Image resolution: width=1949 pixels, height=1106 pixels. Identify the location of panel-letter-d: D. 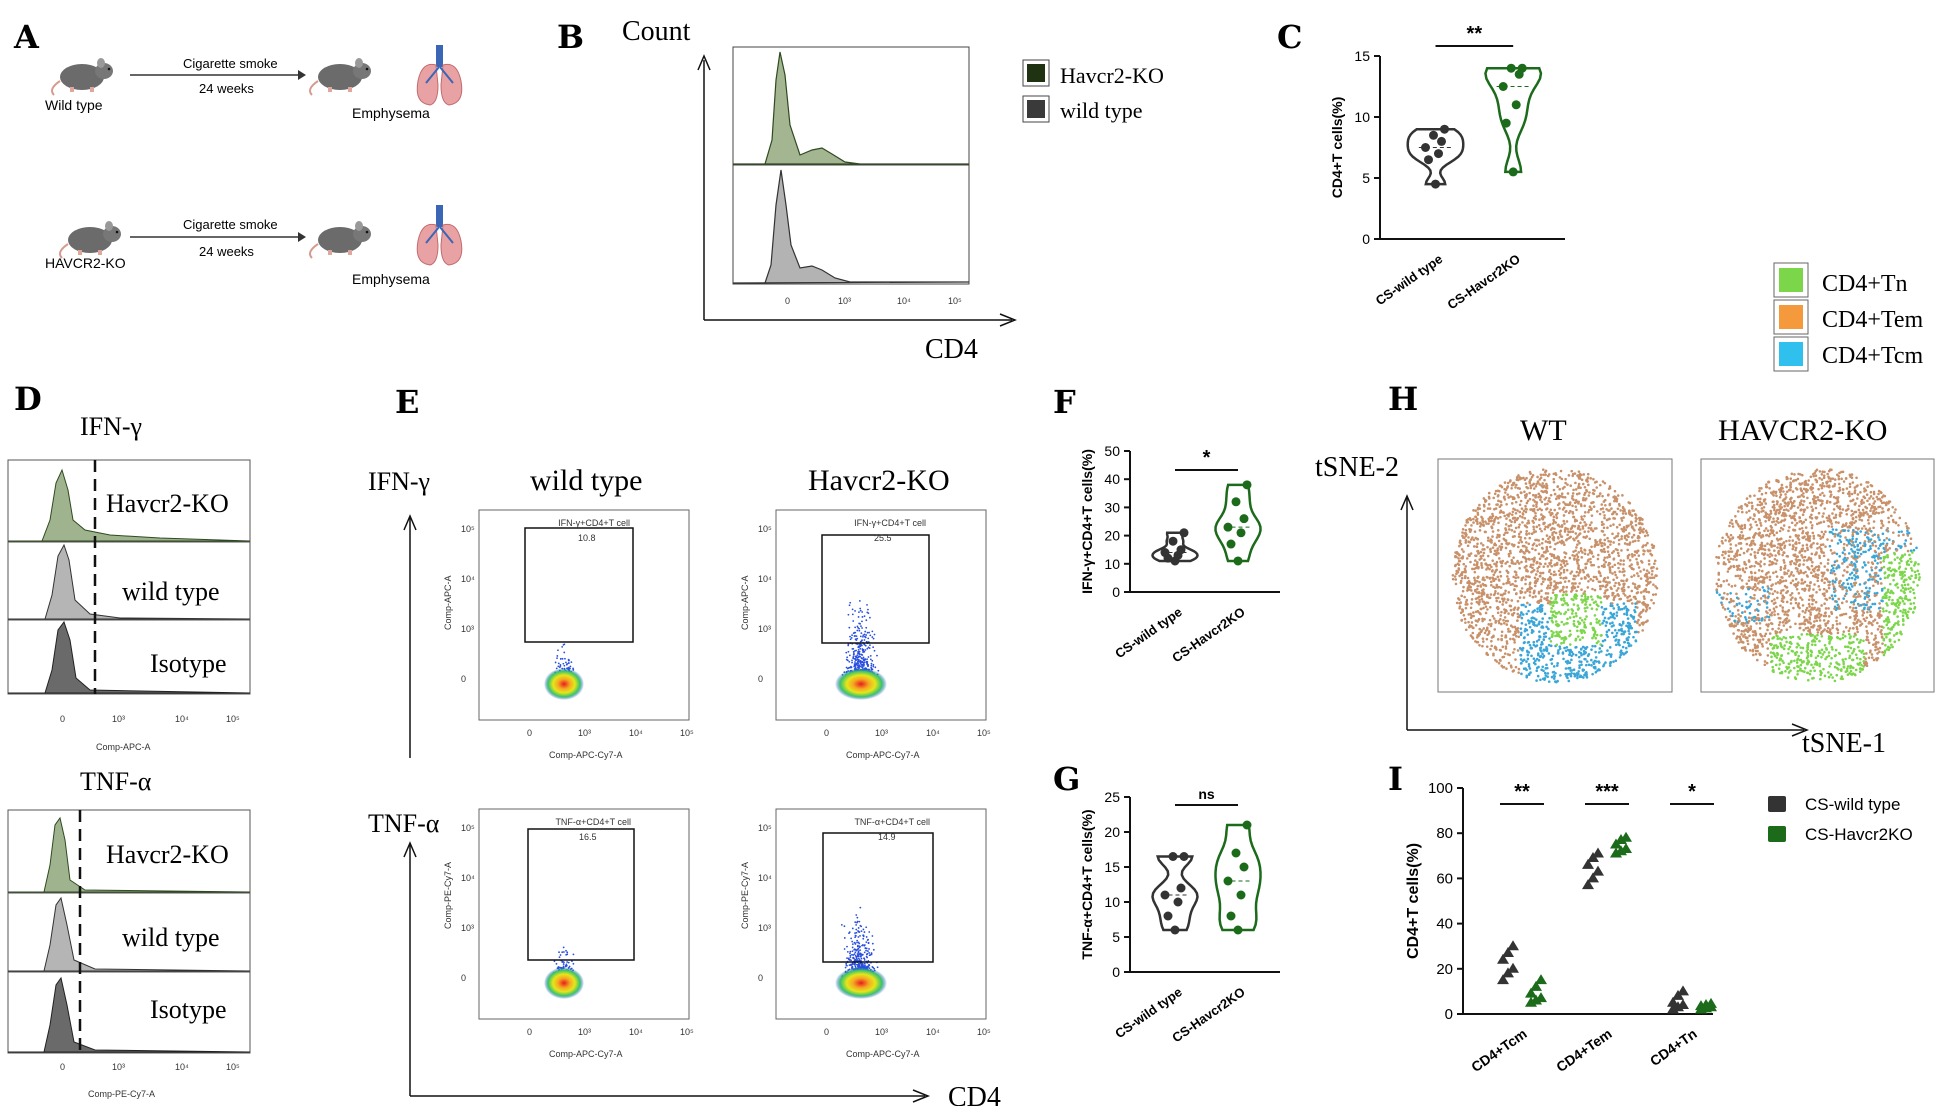
(28, 399).